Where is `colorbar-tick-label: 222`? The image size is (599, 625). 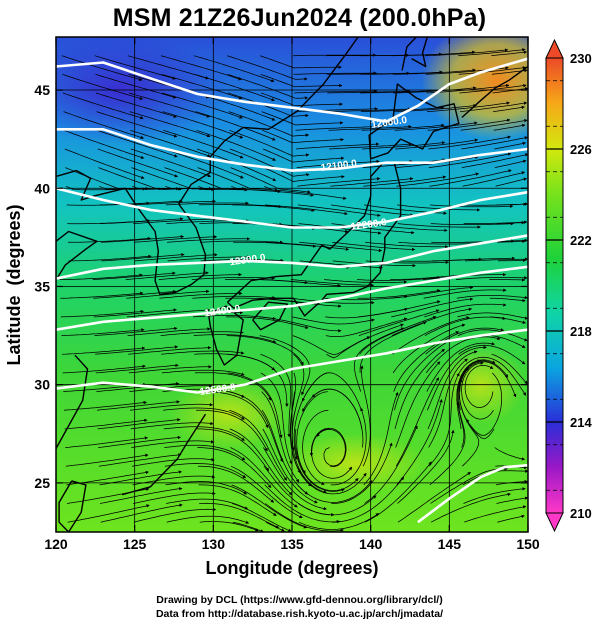 colorbar-tick-label: 222 is located at coordinates (581, 240).